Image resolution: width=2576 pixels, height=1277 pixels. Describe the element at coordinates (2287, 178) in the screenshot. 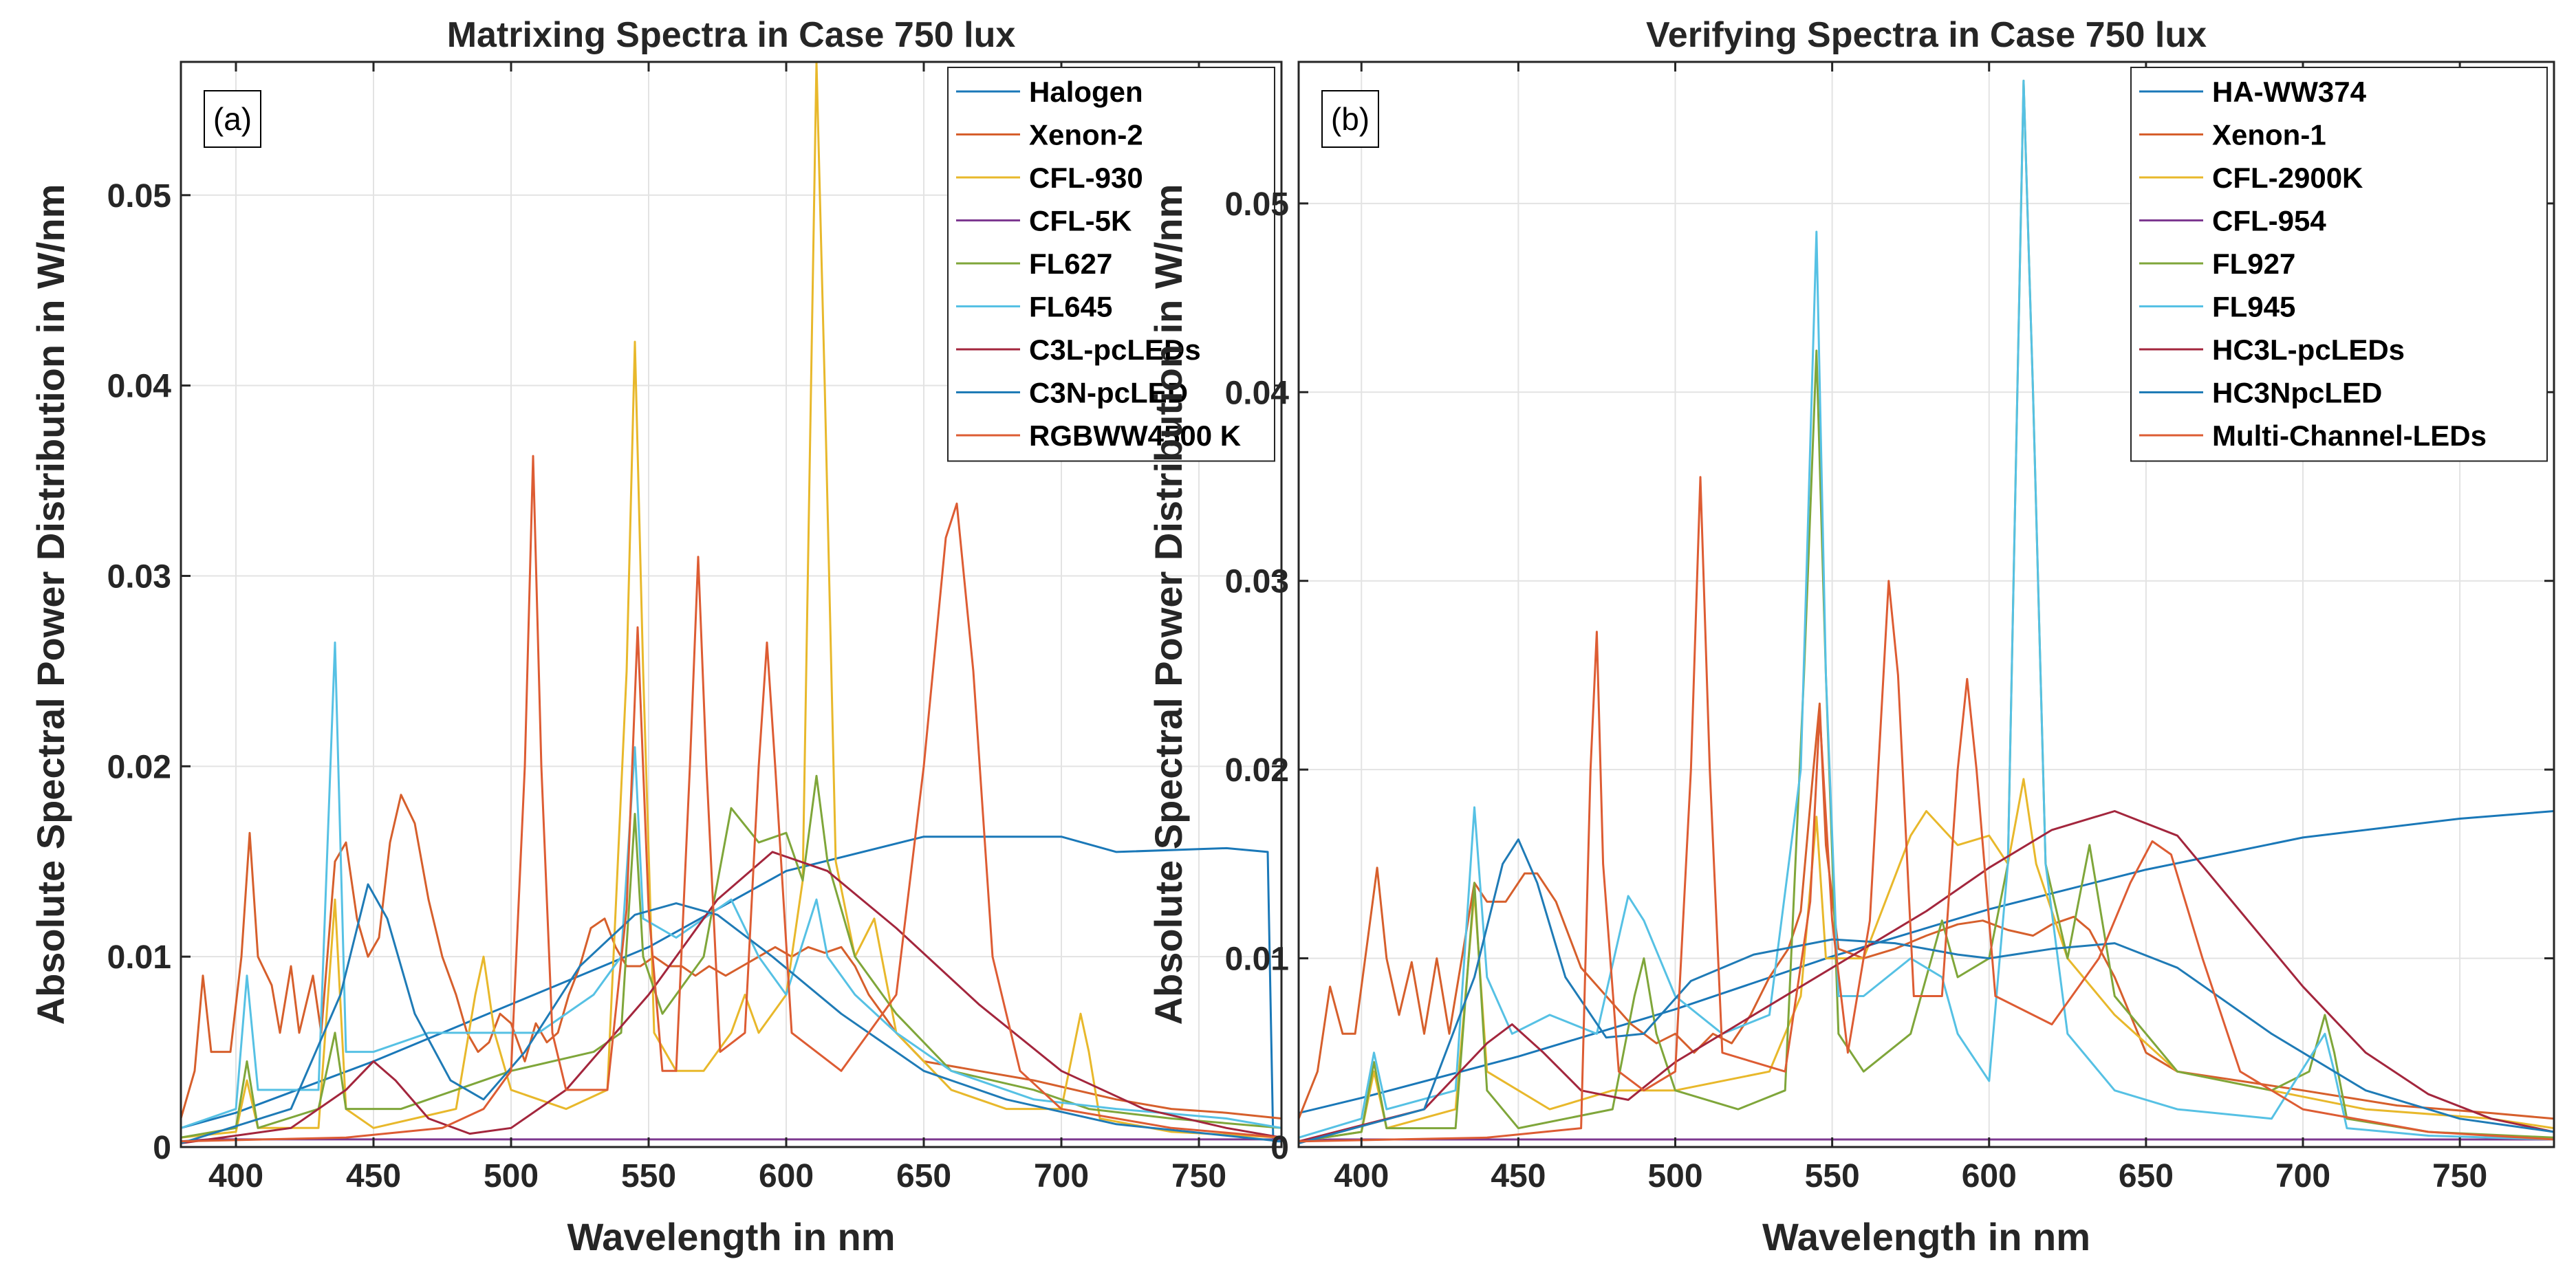

I see `legend-entry: CFL-2900K` at that location.